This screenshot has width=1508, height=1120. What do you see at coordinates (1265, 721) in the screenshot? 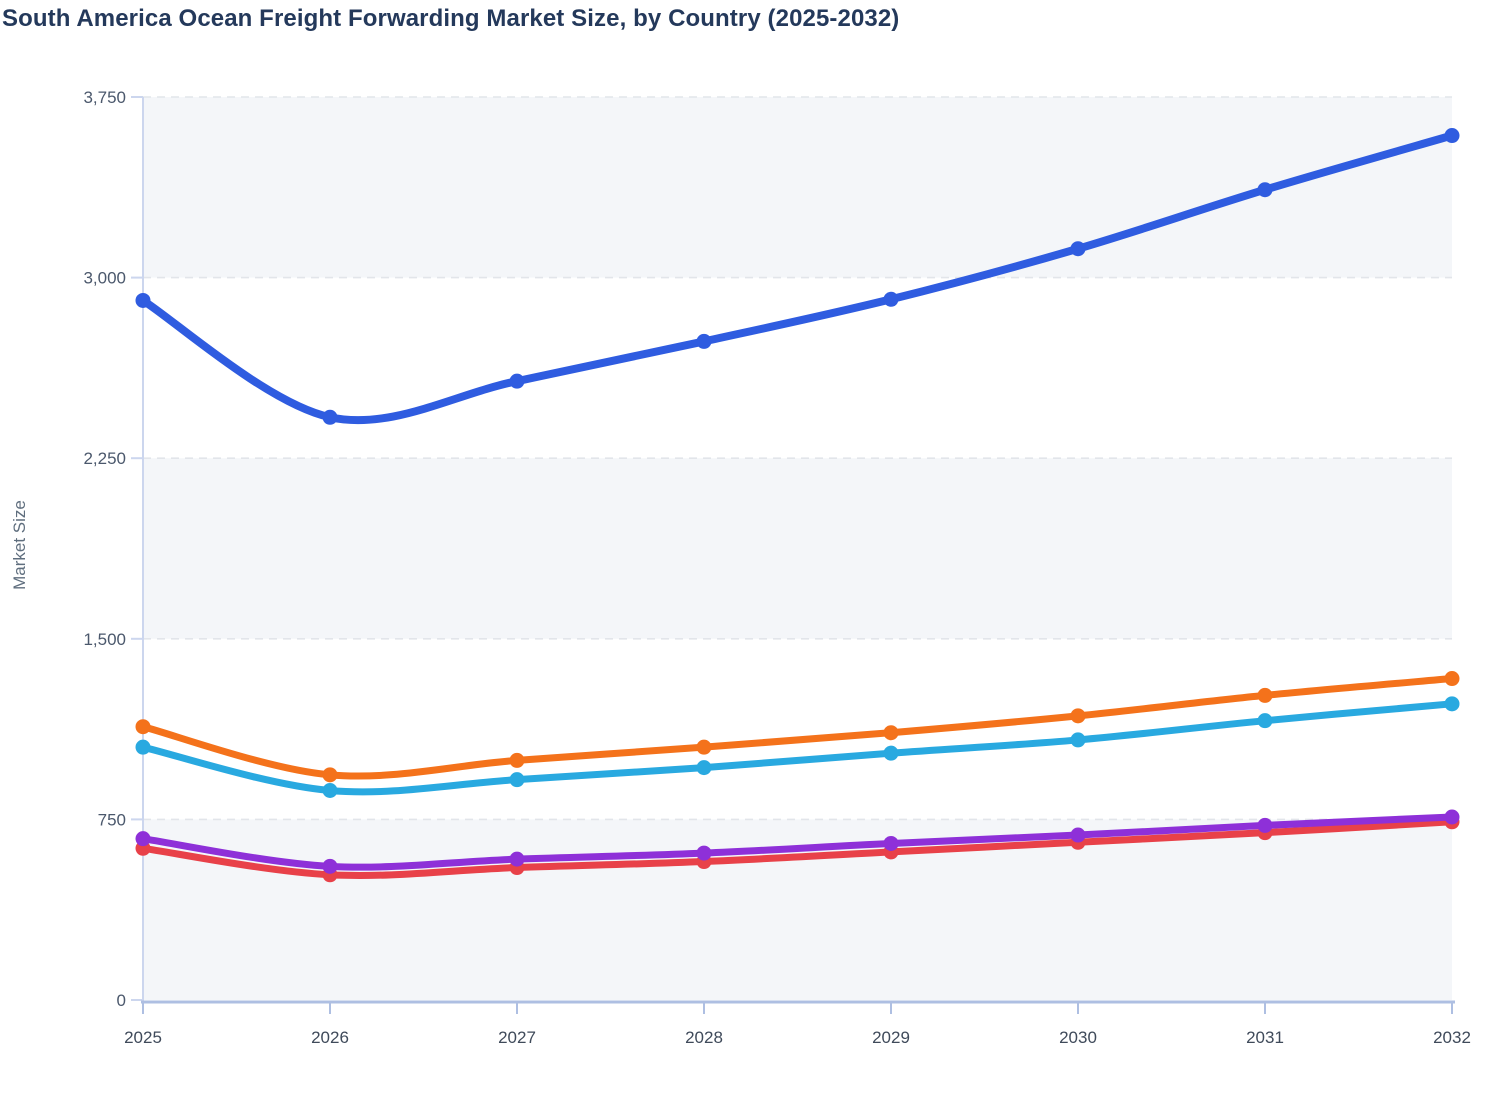
I see `data-point-cyan-2031` at bounding box center [1265, 721].